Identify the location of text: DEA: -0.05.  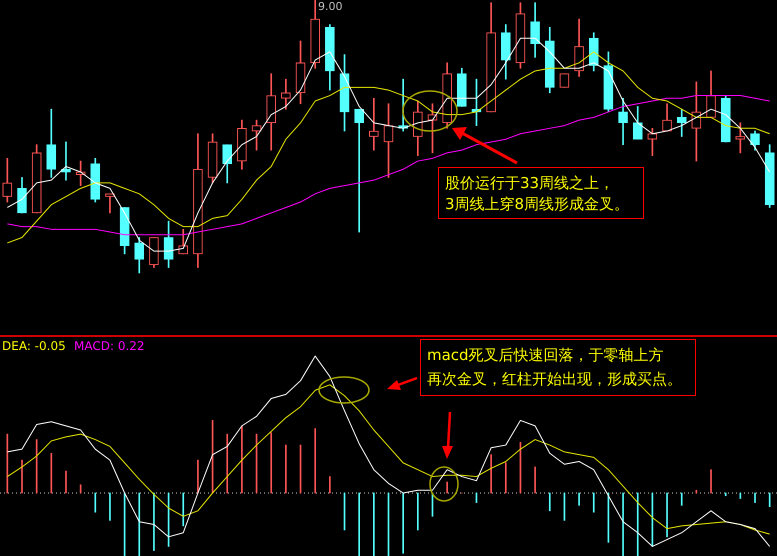
(34, 346).